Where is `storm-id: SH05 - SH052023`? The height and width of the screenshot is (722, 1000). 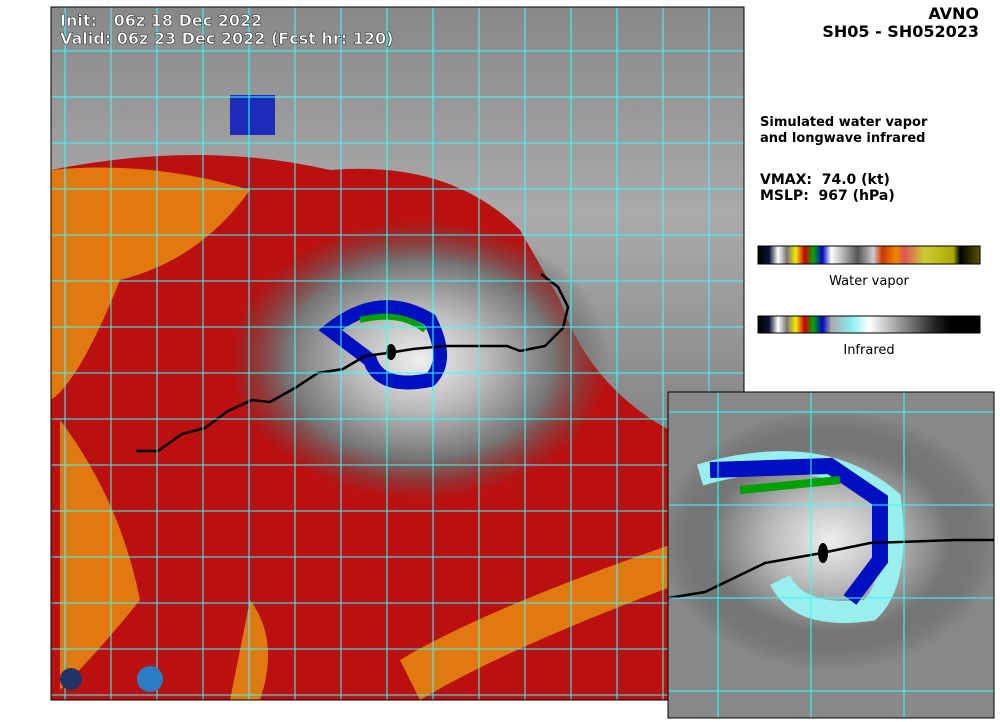 storm-id: SH05 - SH052023 is located at coordinates (900, 31).